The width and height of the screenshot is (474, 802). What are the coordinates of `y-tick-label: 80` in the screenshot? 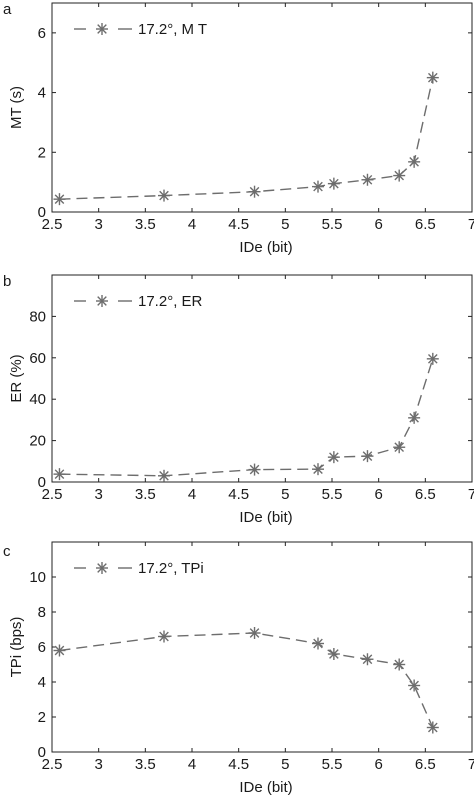 It's located at (37, 316).